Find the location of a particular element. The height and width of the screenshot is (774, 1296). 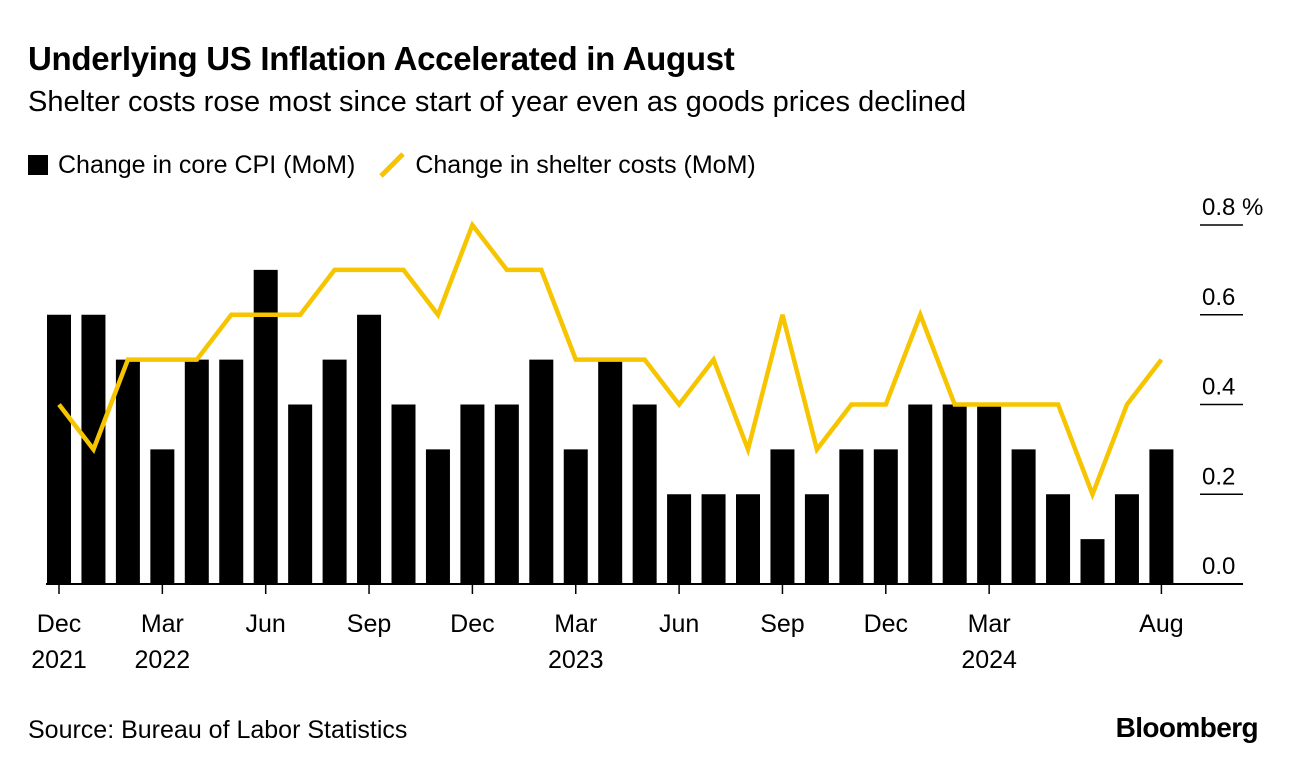

y-tick-label: 0.6 is located at coordinates (1218, 297).